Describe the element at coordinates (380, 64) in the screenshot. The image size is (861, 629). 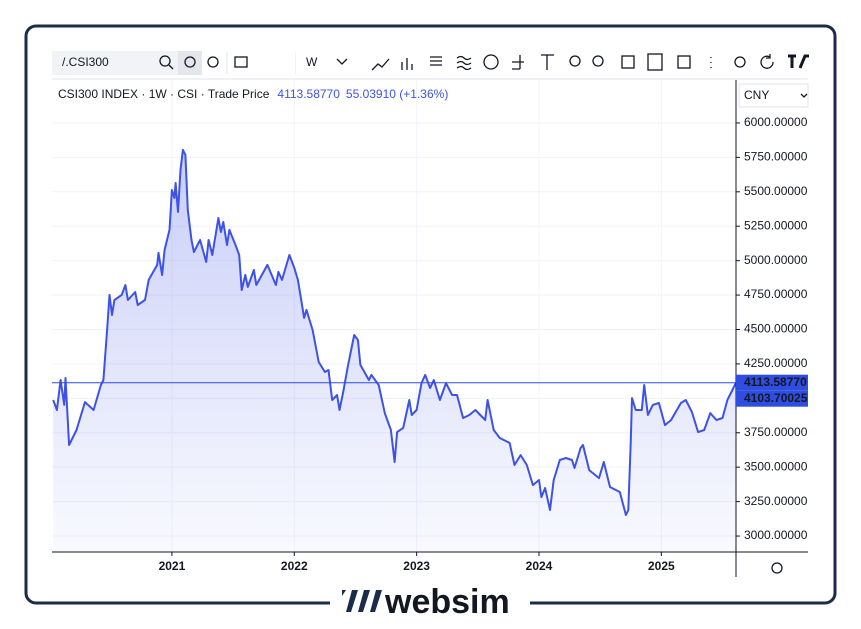
I see `chart-type-icon` at that location.